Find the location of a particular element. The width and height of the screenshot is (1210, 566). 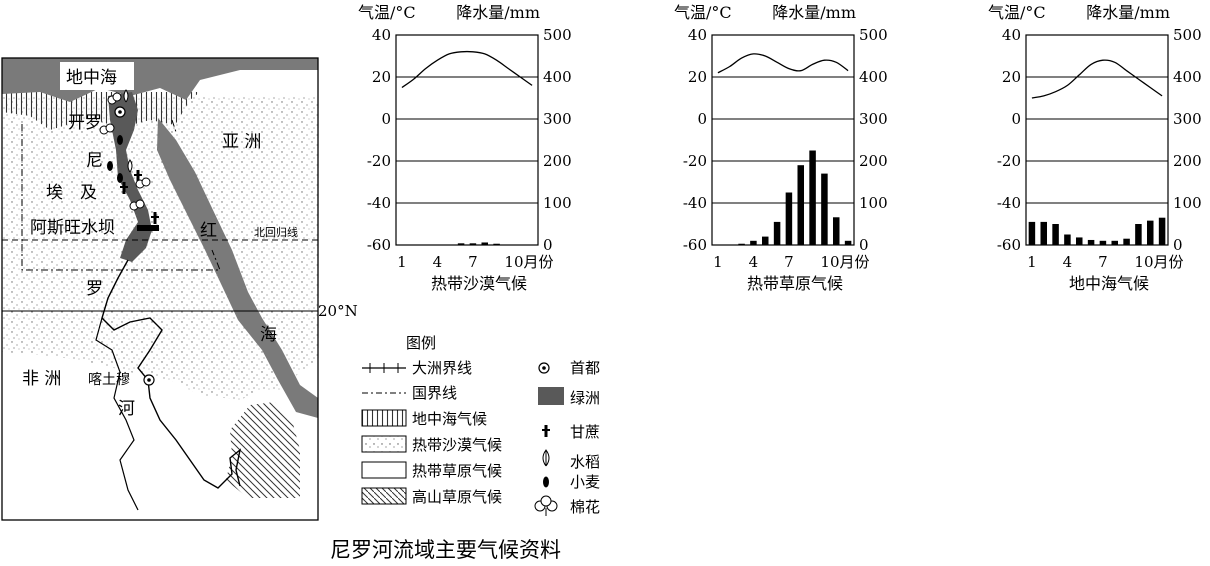

label-asia: 亚 洲 is located at coordinates (241, 142).